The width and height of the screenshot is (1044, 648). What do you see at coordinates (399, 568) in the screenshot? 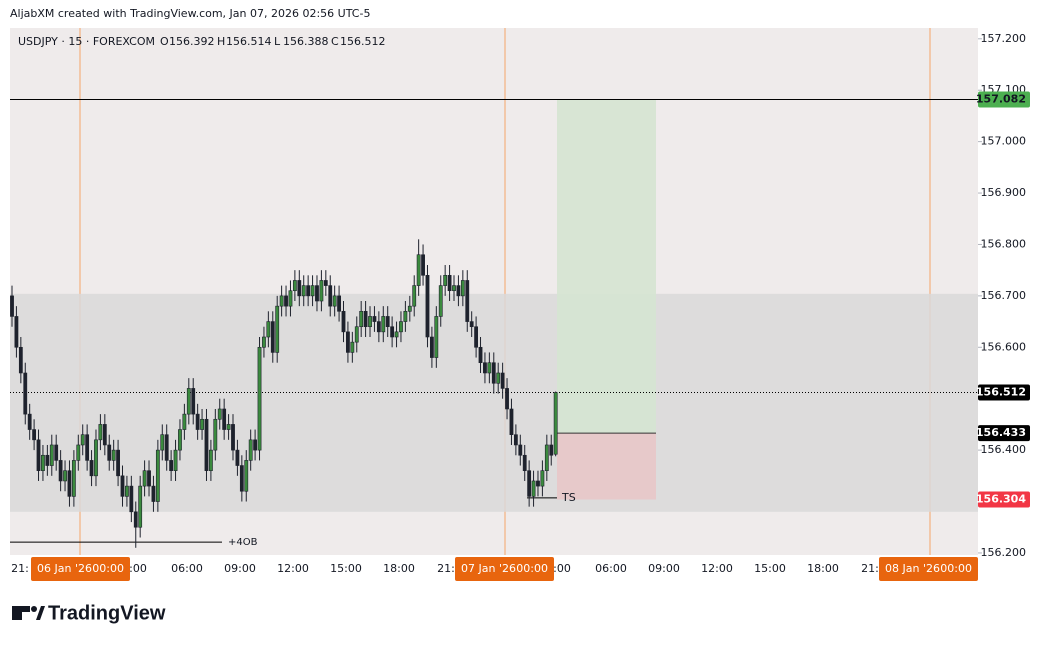
I see `x-tick-label: 18:00` at bounding box center [399, 568].